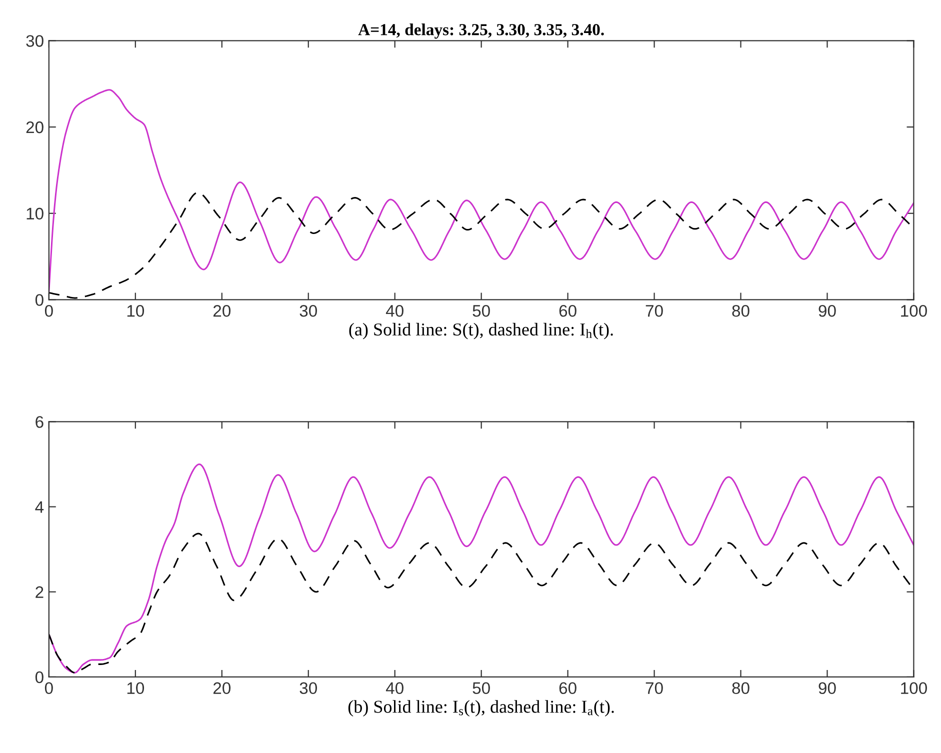  Describe the element at coordinates (39, 507) in the screenshot. I see `y-tick-label: 4` at that location.